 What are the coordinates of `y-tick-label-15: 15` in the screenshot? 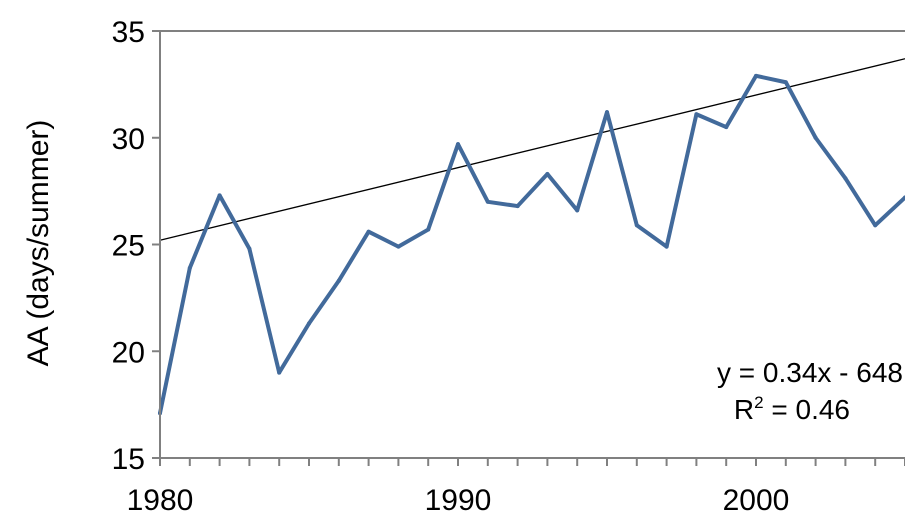 It's located at (128, 459).